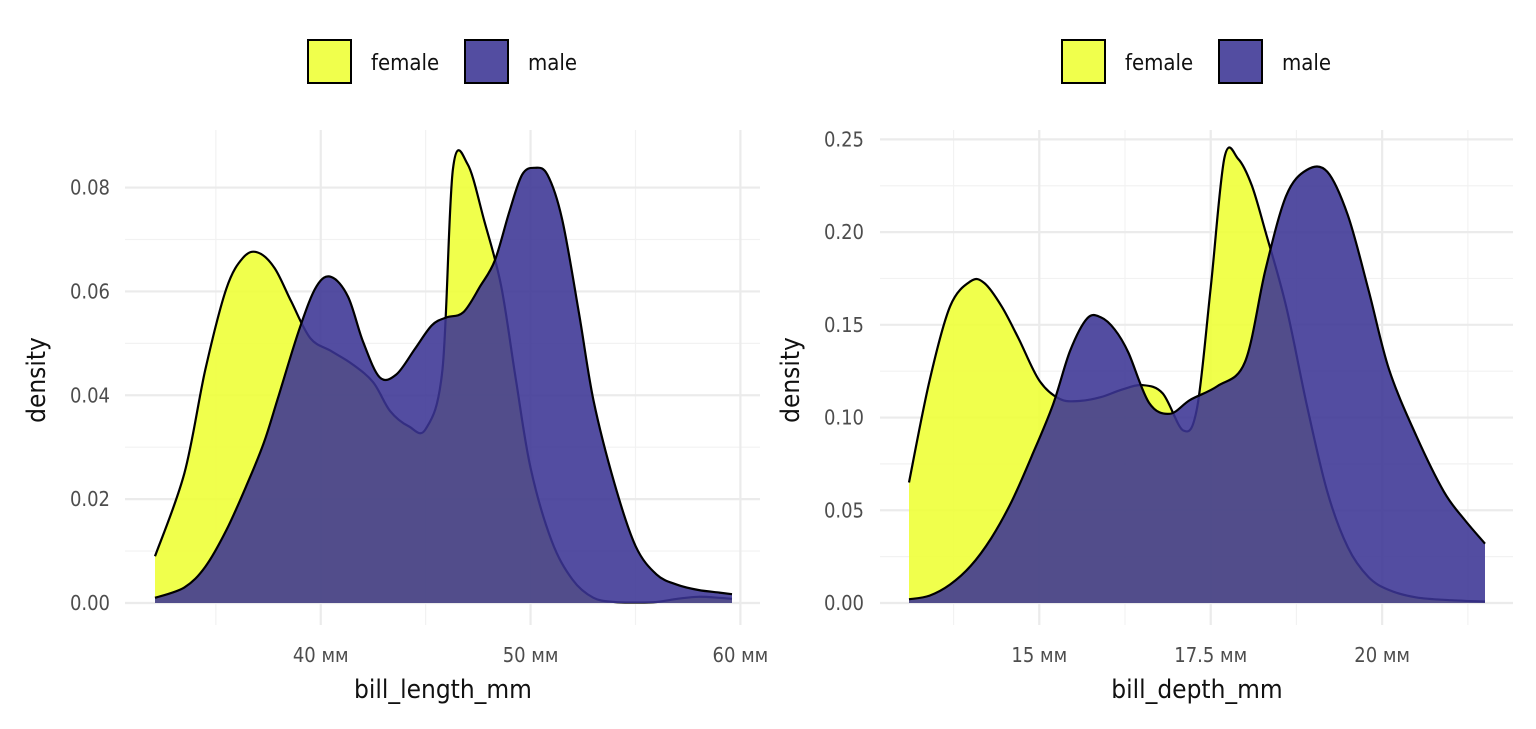  I want to click on y-tick-label: 0.05, so click(844, 510).